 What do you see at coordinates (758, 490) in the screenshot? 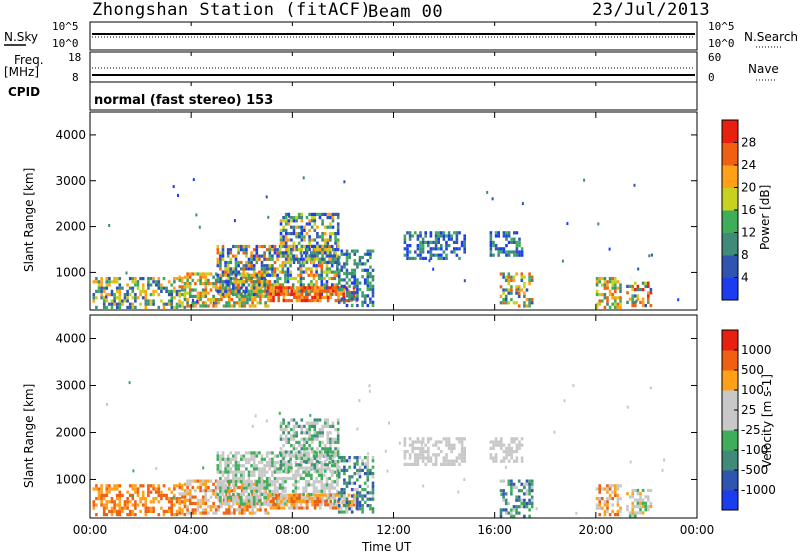
I see `velocity-colorbar-tick-label: -1000` at bounding box center [758, 490].